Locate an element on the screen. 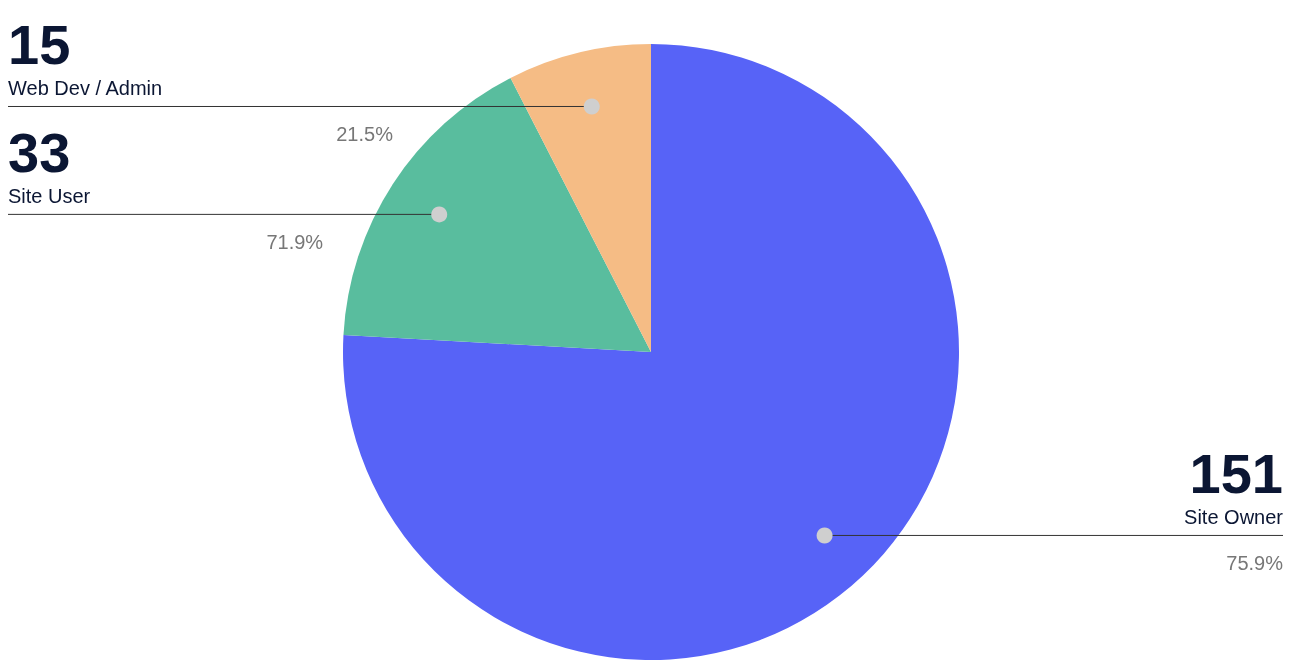  text: 75.9% is located at coordinates (1255, 563).